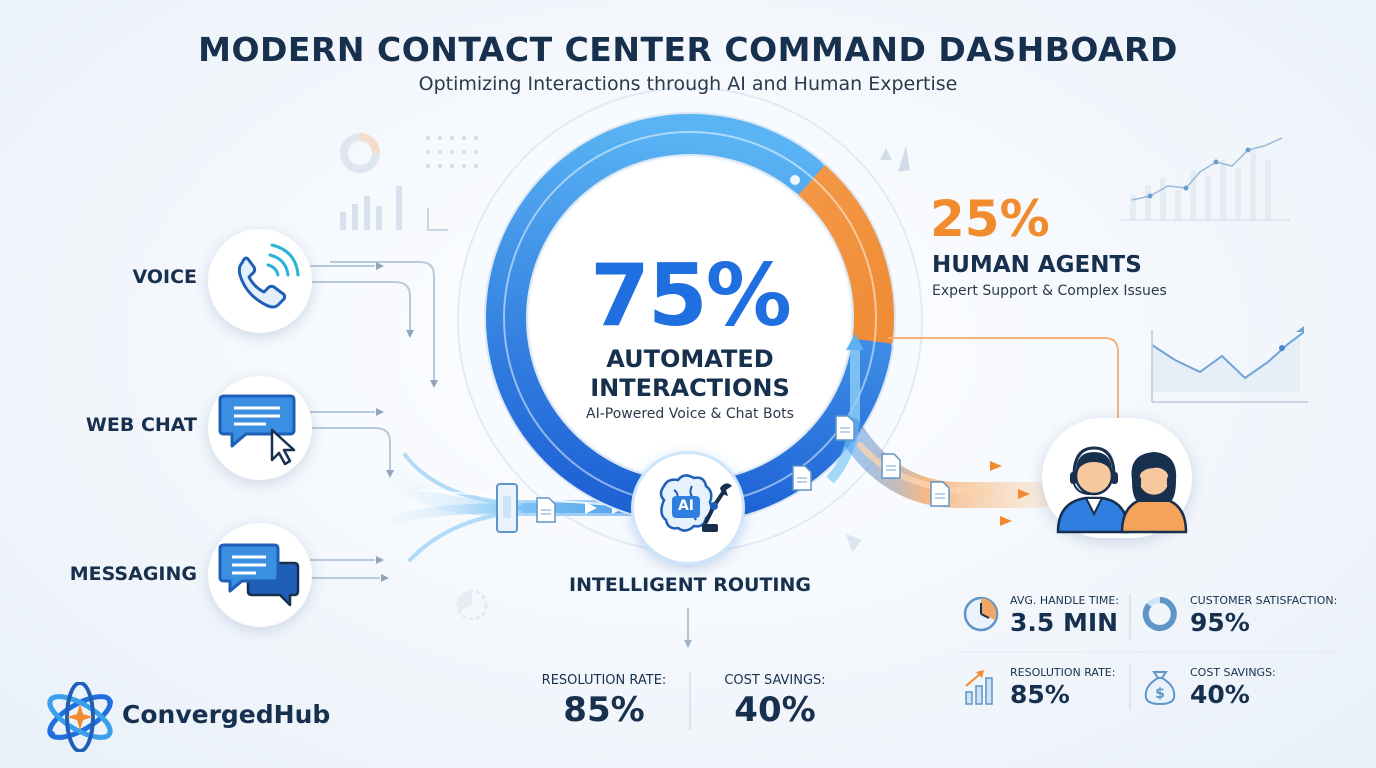 The width and height of the screenshot is (1376, 768). I want to click on cost-savings-label: COST SAVINGS:, so click(775, 680).